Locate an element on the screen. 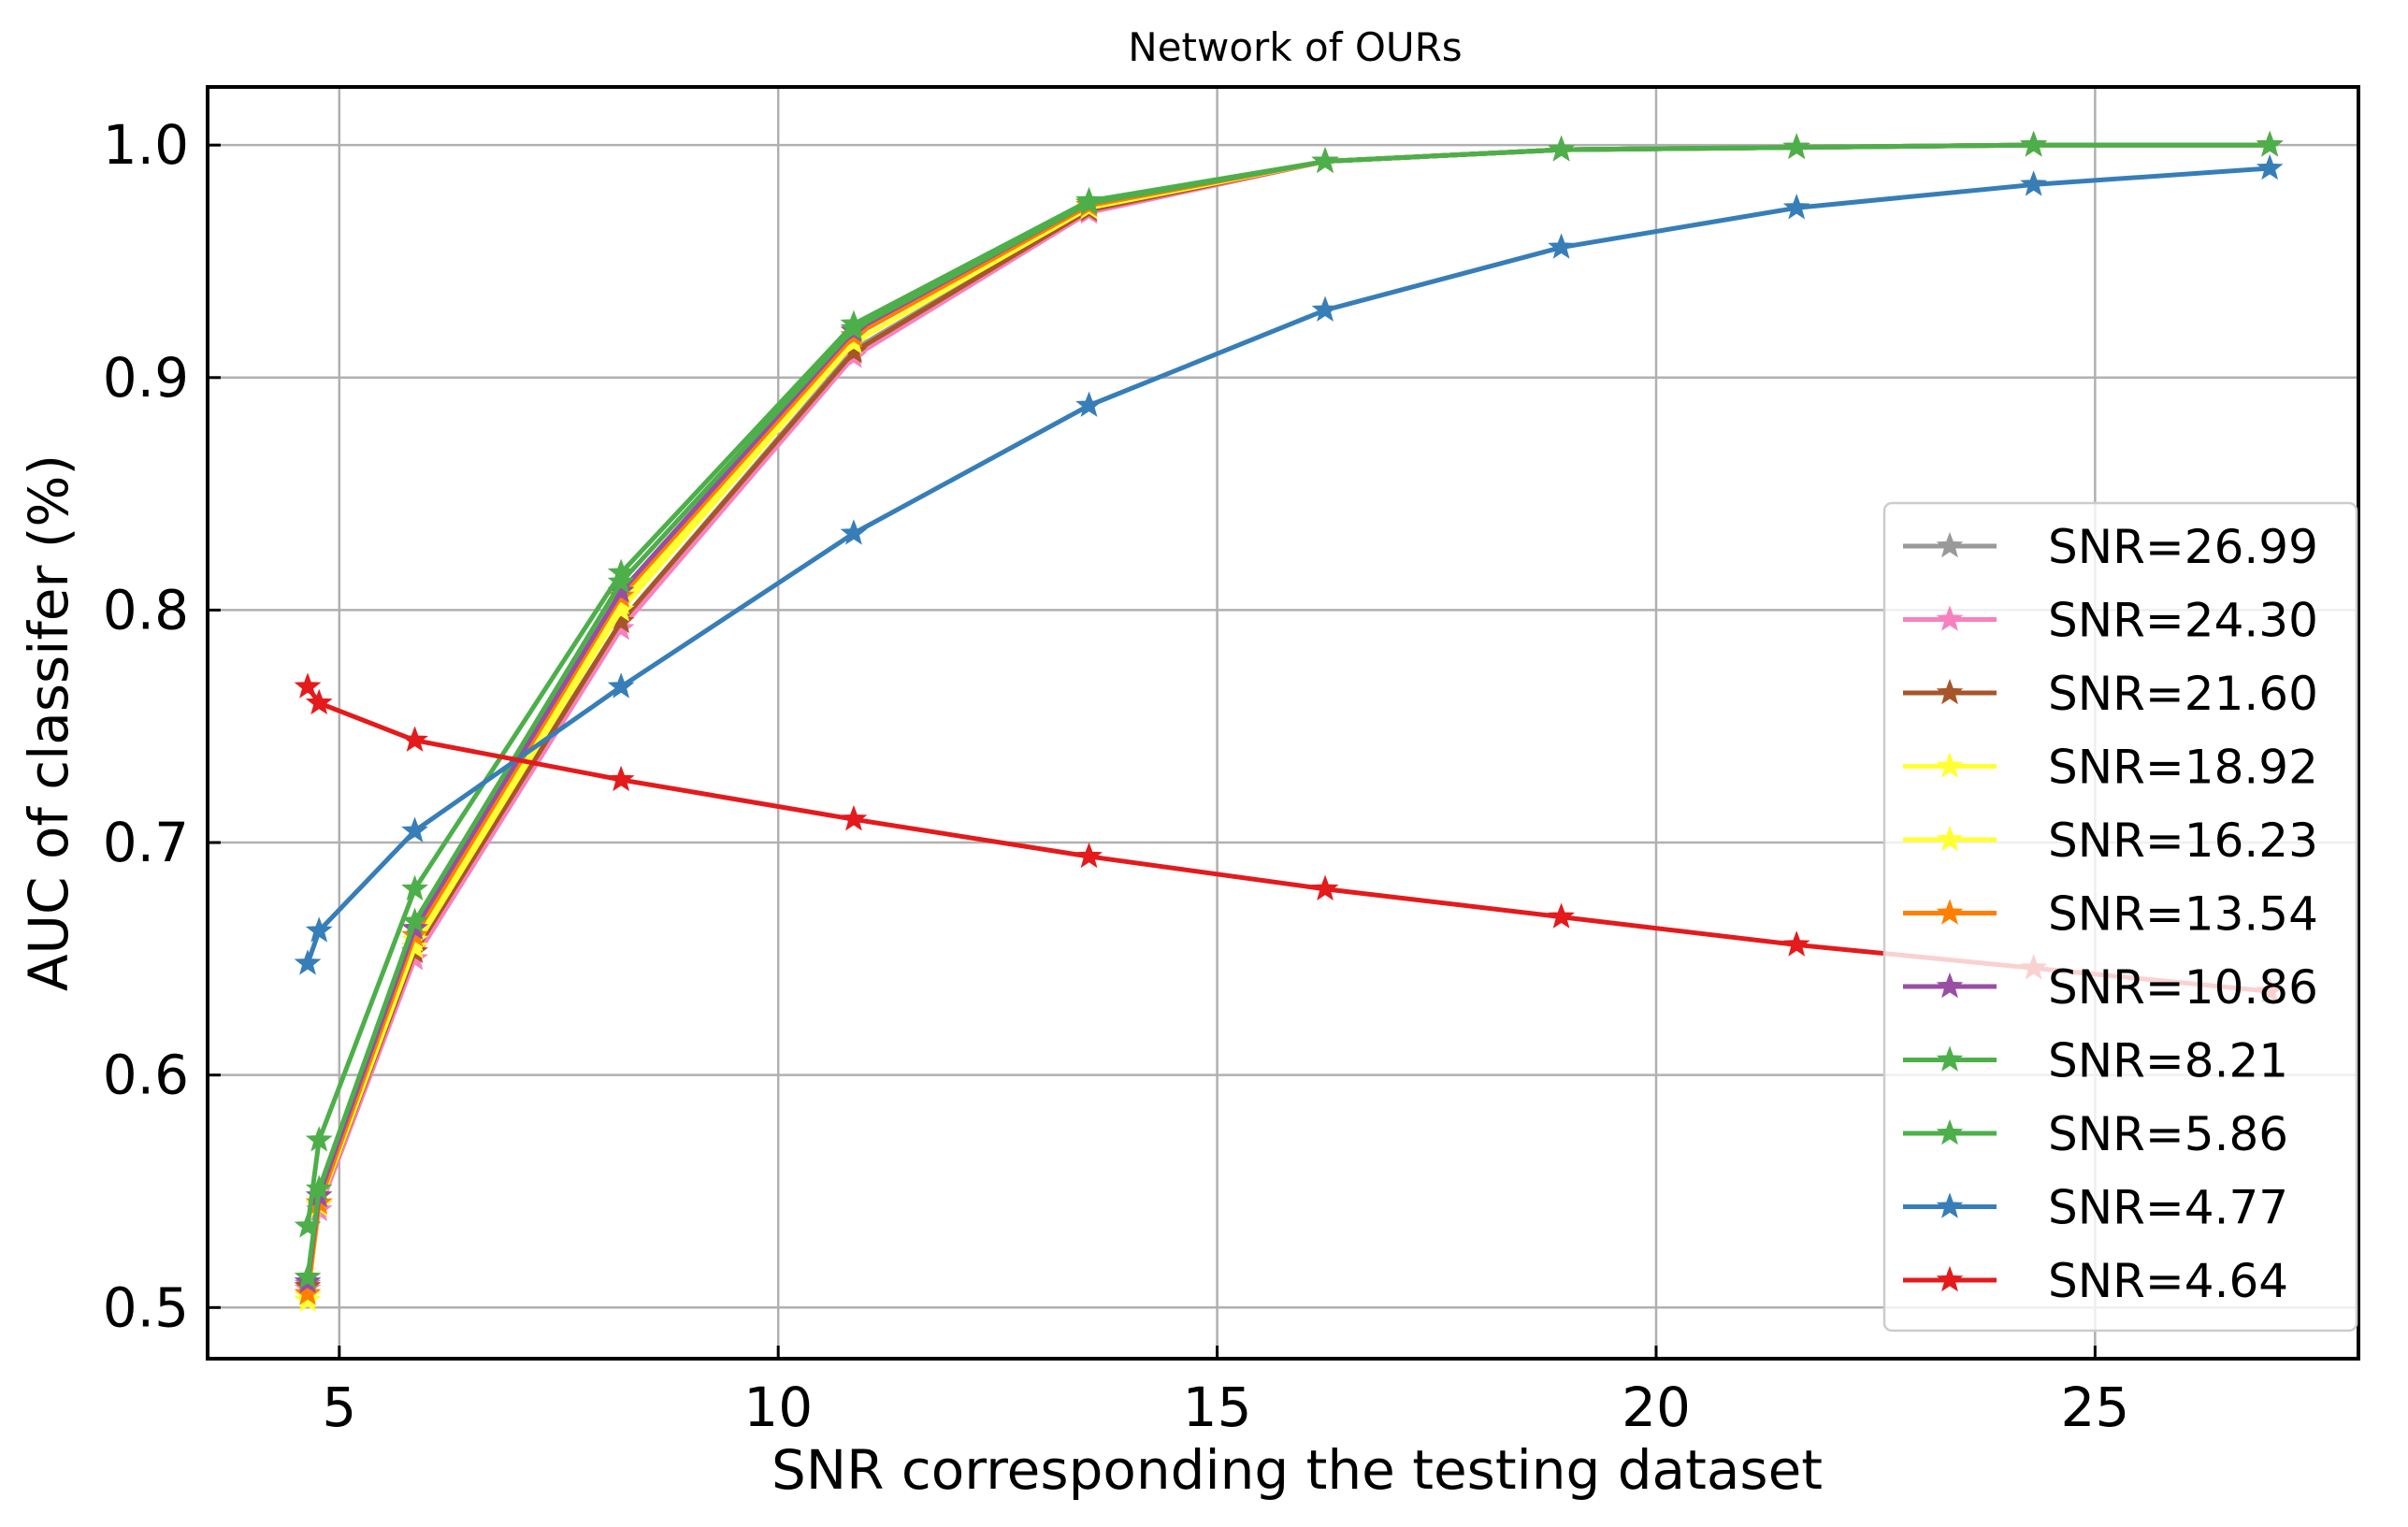 This screenshot has width=2408, height=1527. legend-item: SNR=4.64 is located at coordinates (2095, 1281).